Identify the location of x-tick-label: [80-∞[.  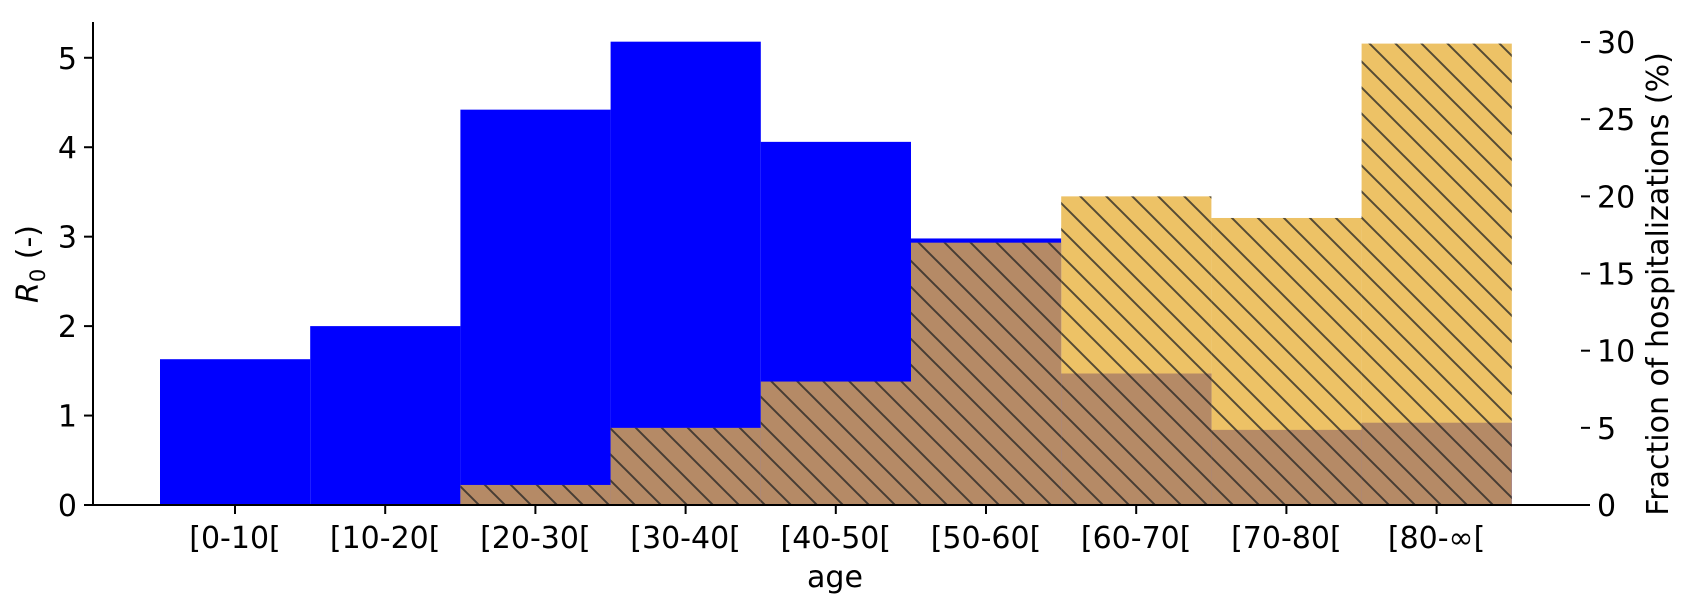
(1436, 538).